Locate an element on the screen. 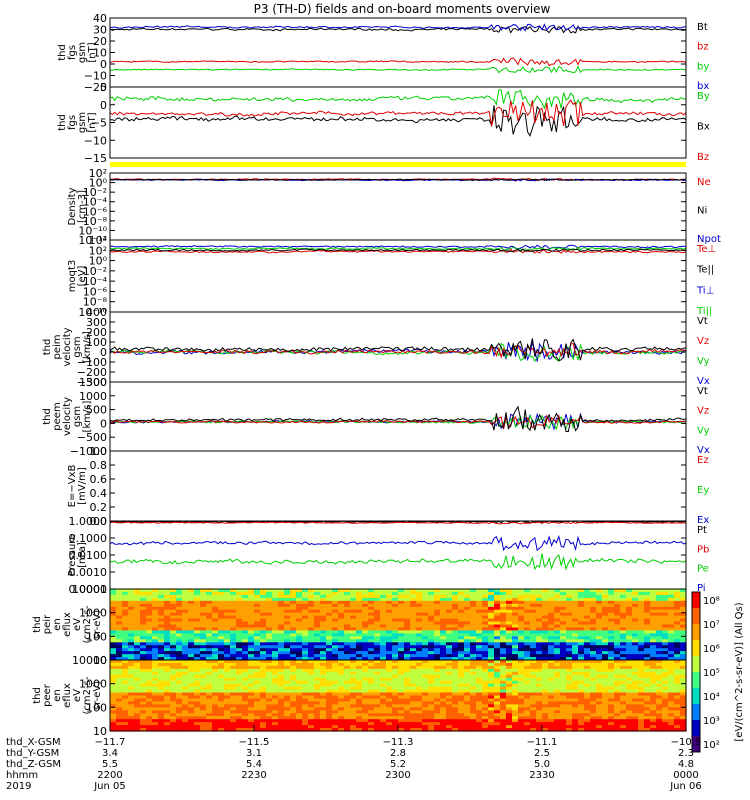 The width and height of the screenshot is (750, 800). colorbar-tick-label: 10⁶ is located at coordinates (711, 649).